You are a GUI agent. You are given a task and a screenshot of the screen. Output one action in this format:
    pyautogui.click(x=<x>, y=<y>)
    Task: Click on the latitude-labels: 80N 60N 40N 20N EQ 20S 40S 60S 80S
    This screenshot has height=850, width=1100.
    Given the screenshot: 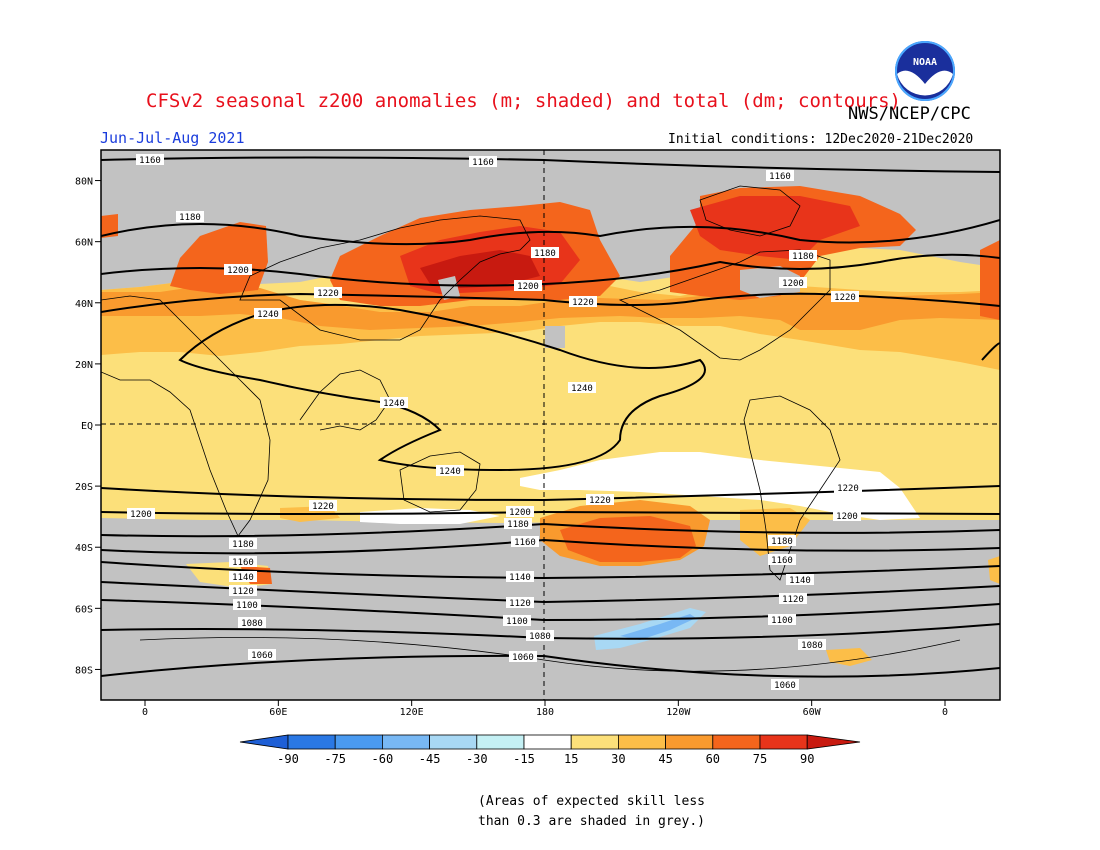 What is the action you would take?
    pyautogui.click(x=88, y=426)
    